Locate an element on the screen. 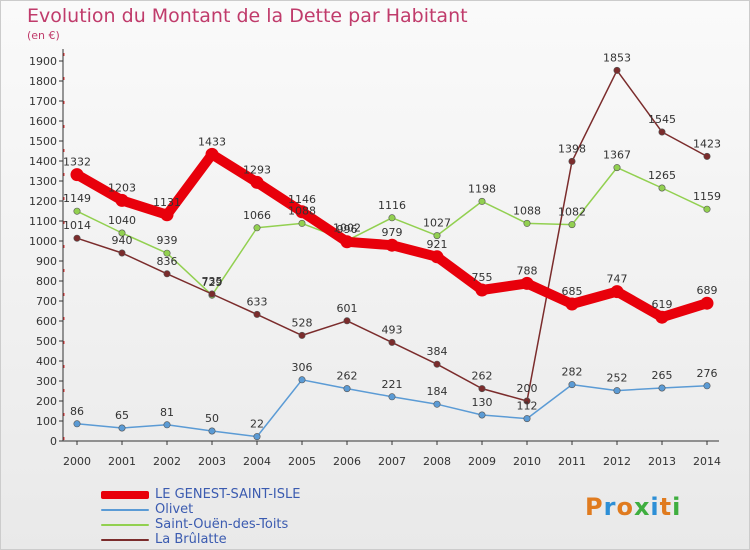 This screenshot has height=550, width=750. data-label-1: 276 is located at coordinates (707, 373).